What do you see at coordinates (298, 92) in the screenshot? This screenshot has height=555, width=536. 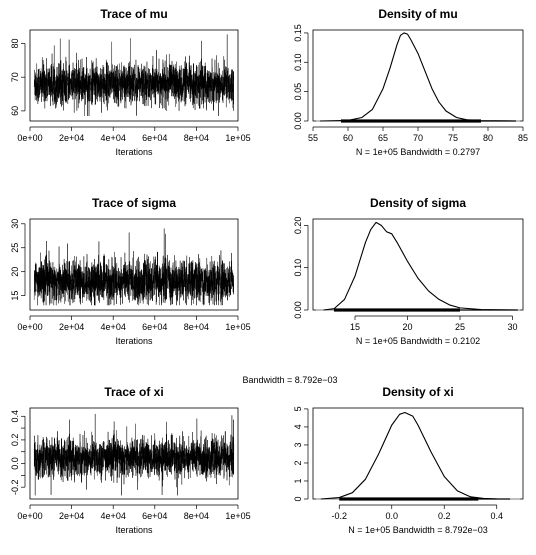 I see `y-tick-label: 0.05` at bounding box center [298, 92].